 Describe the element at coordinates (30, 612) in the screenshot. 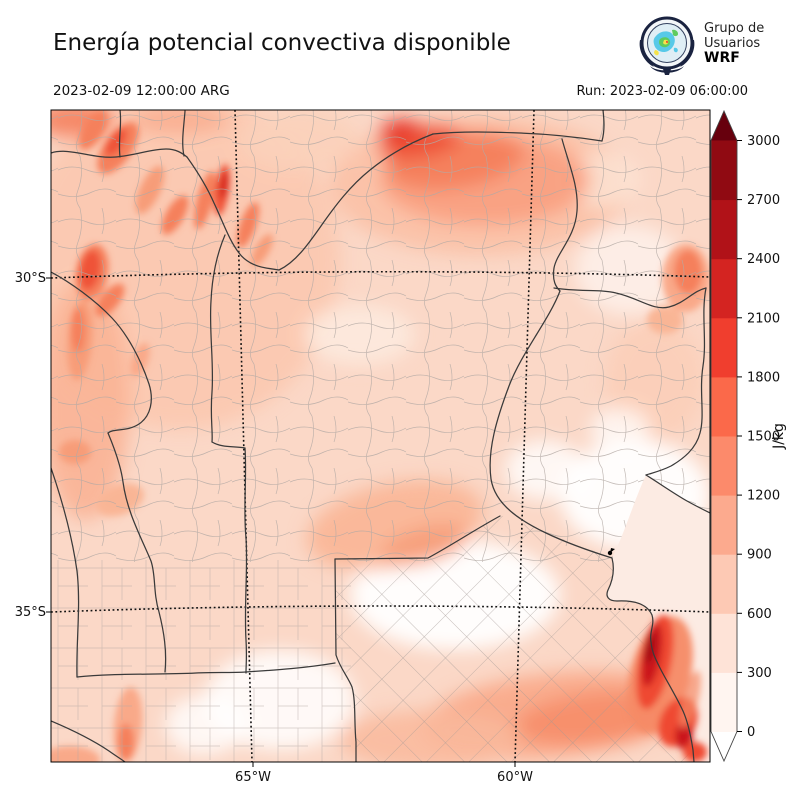

I see `lat-label-35s: 35°S` at that location.